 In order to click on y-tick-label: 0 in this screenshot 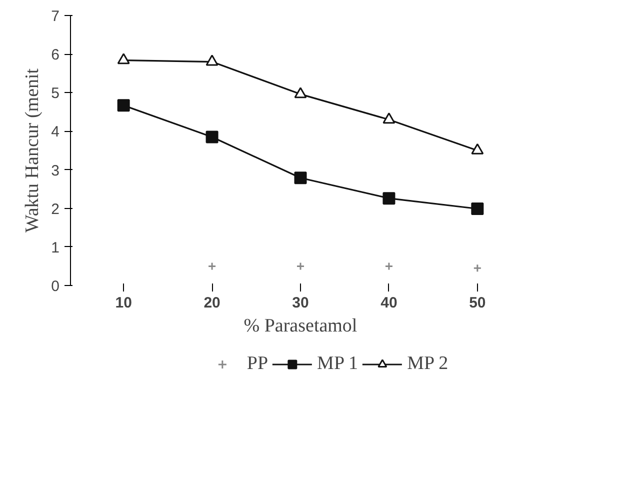, I will do `click(55, 286)`.